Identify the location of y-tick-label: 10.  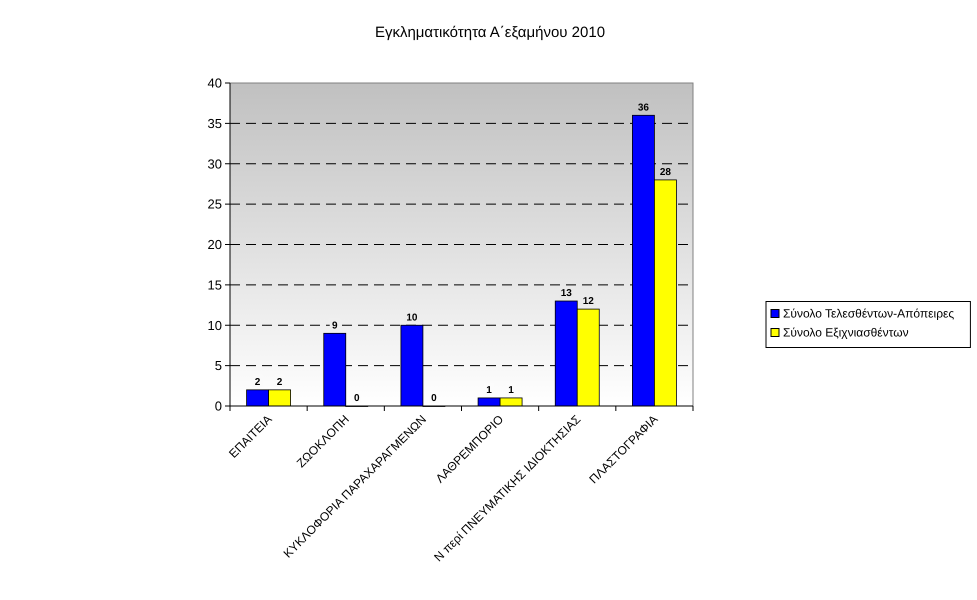
(215, 325).